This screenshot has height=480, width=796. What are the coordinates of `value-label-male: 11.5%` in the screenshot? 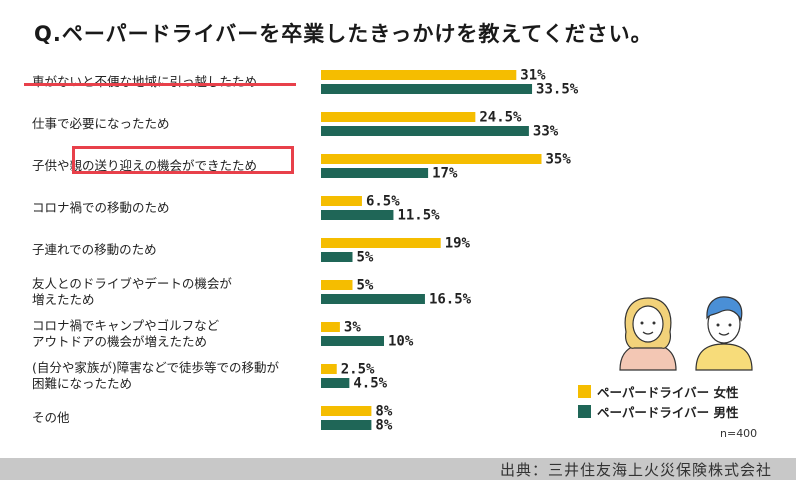 It's located at (418, 216).